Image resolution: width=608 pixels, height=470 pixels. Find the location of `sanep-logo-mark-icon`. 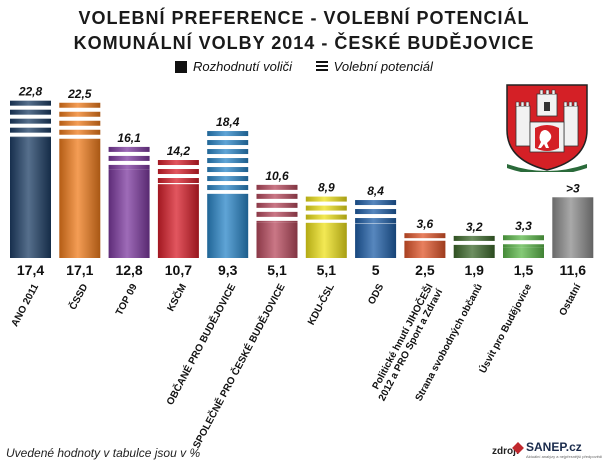

sanep-logo-mark-icon is located at coordinates (518, 448).